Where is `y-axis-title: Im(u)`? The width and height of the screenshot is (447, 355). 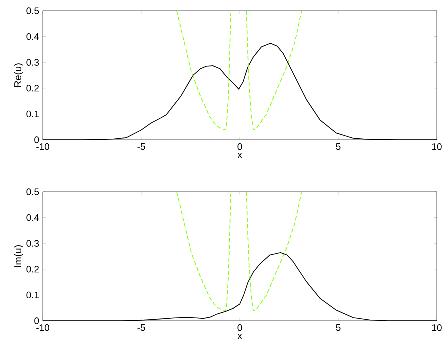 y-axis-title: Im(u) is located at coordinates (19, 256).